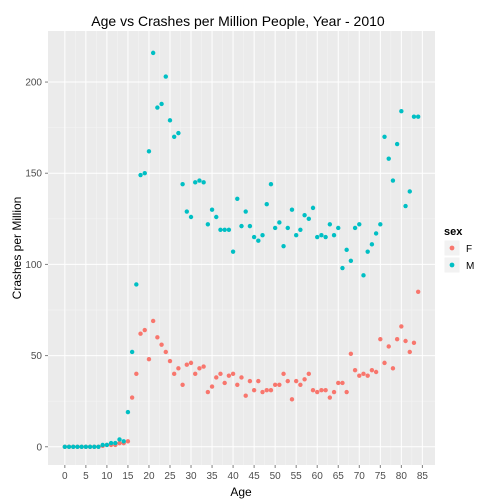 The height and width of the screenshot is (504, 504). I want to click on legend-label-m: M, so click(470, 266).